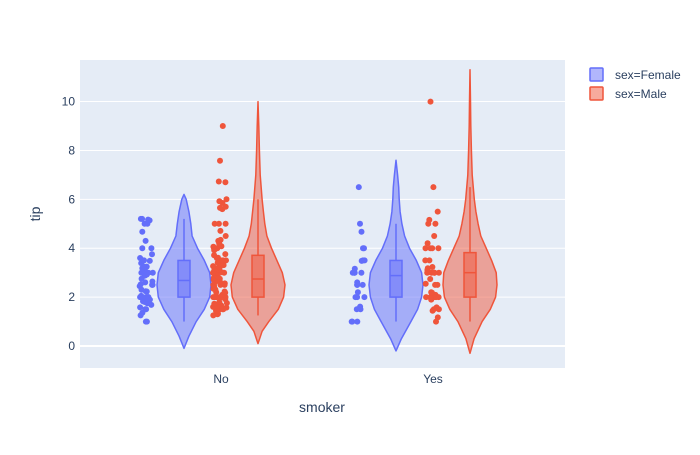  I want to click on x-axis-title: smoker, so click(322, 407).